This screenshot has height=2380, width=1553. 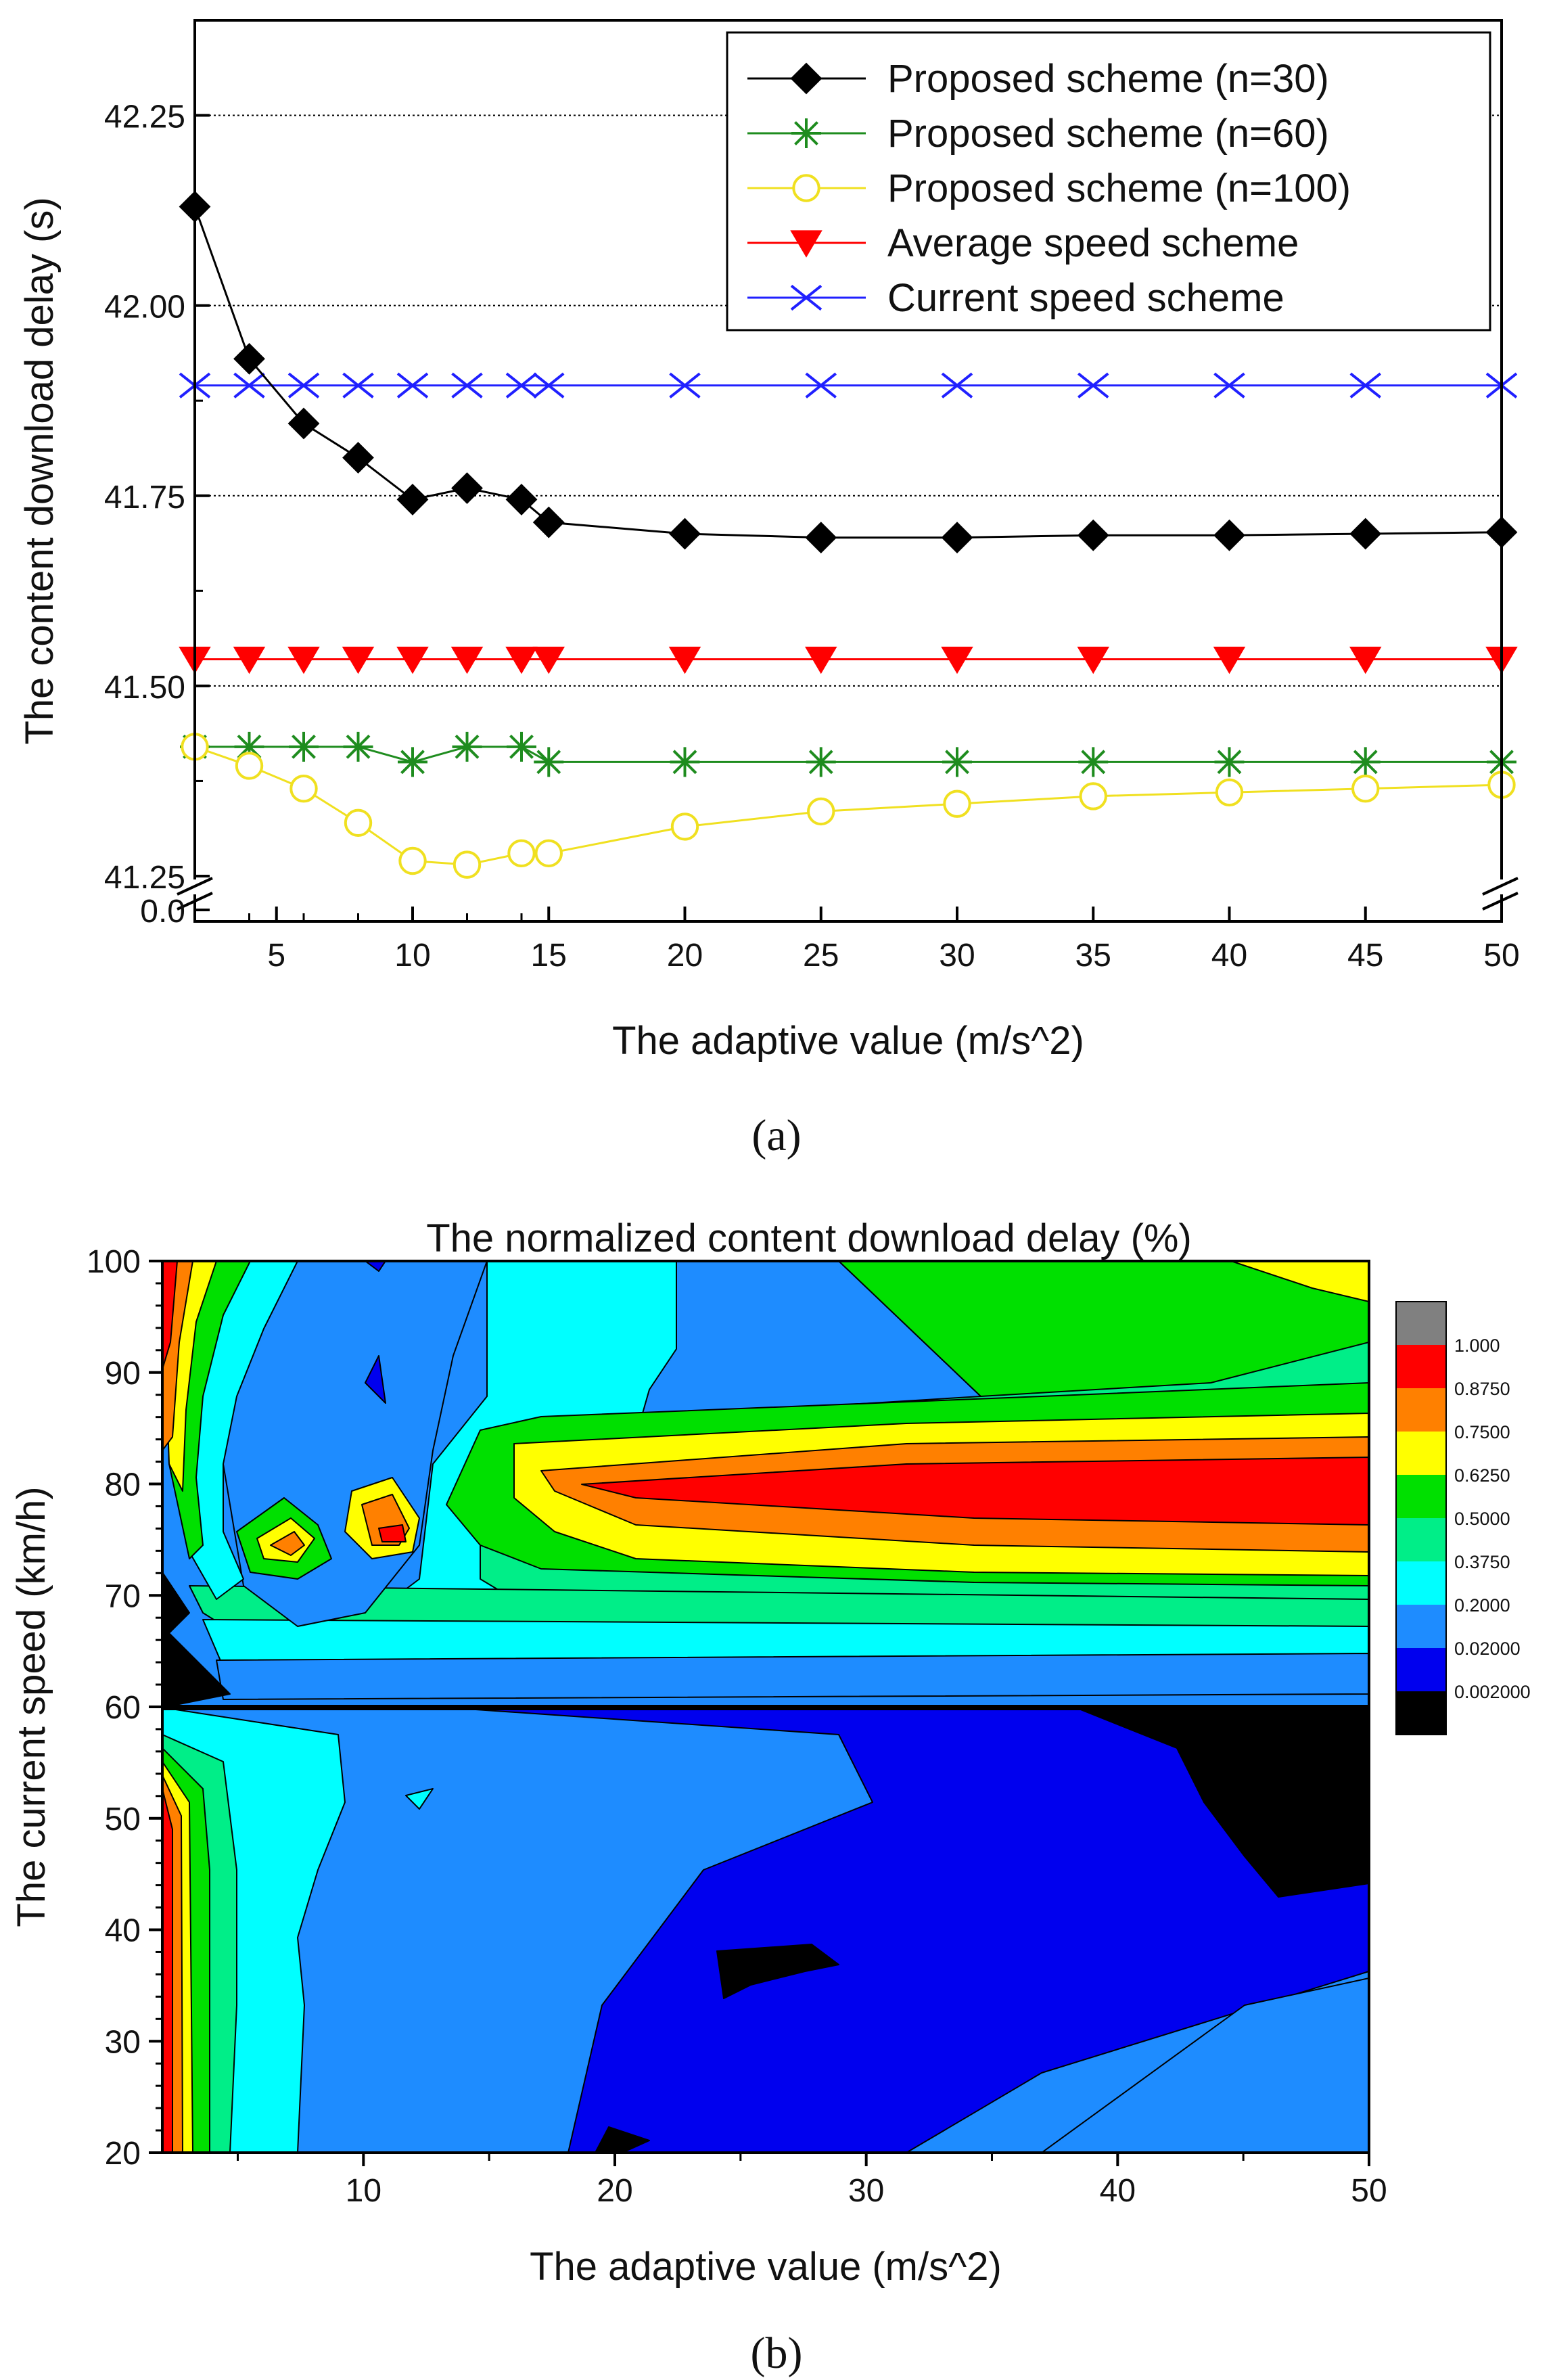 I want to click on colorbar-frame, so click(x=1421, y=1518).